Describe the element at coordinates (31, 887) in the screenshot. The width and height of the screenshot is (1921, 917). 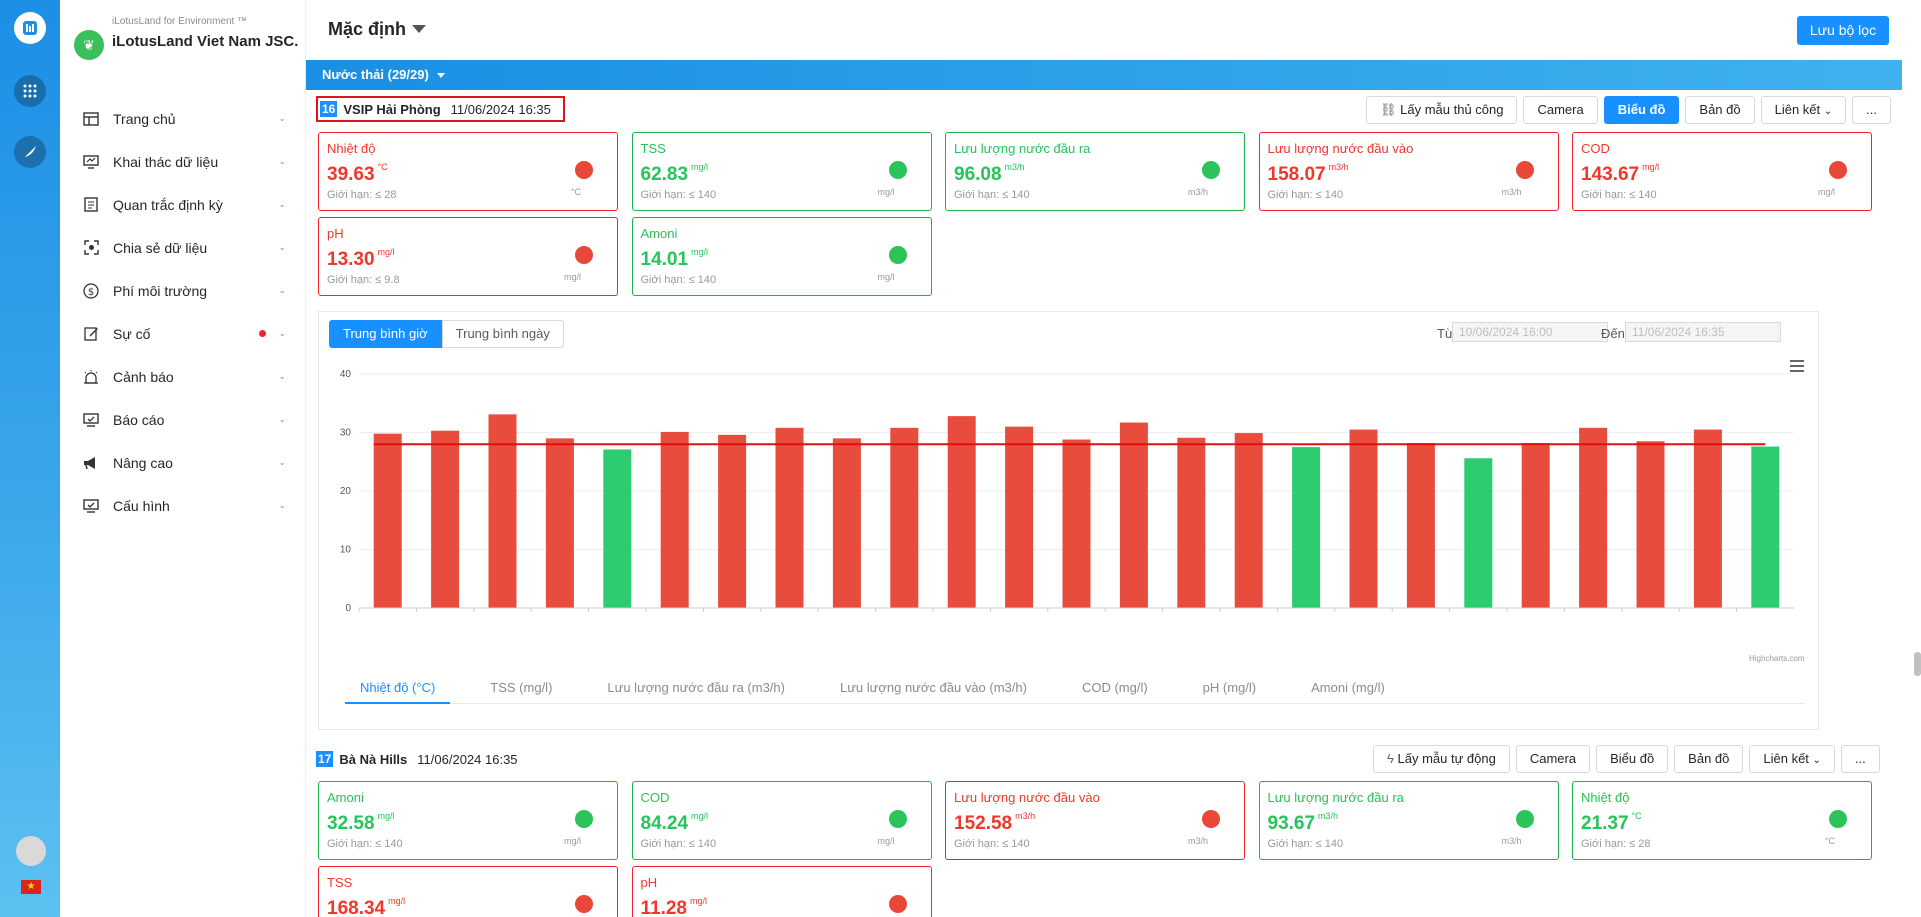
I see `vietnam-flag-icon: ★` at that location.